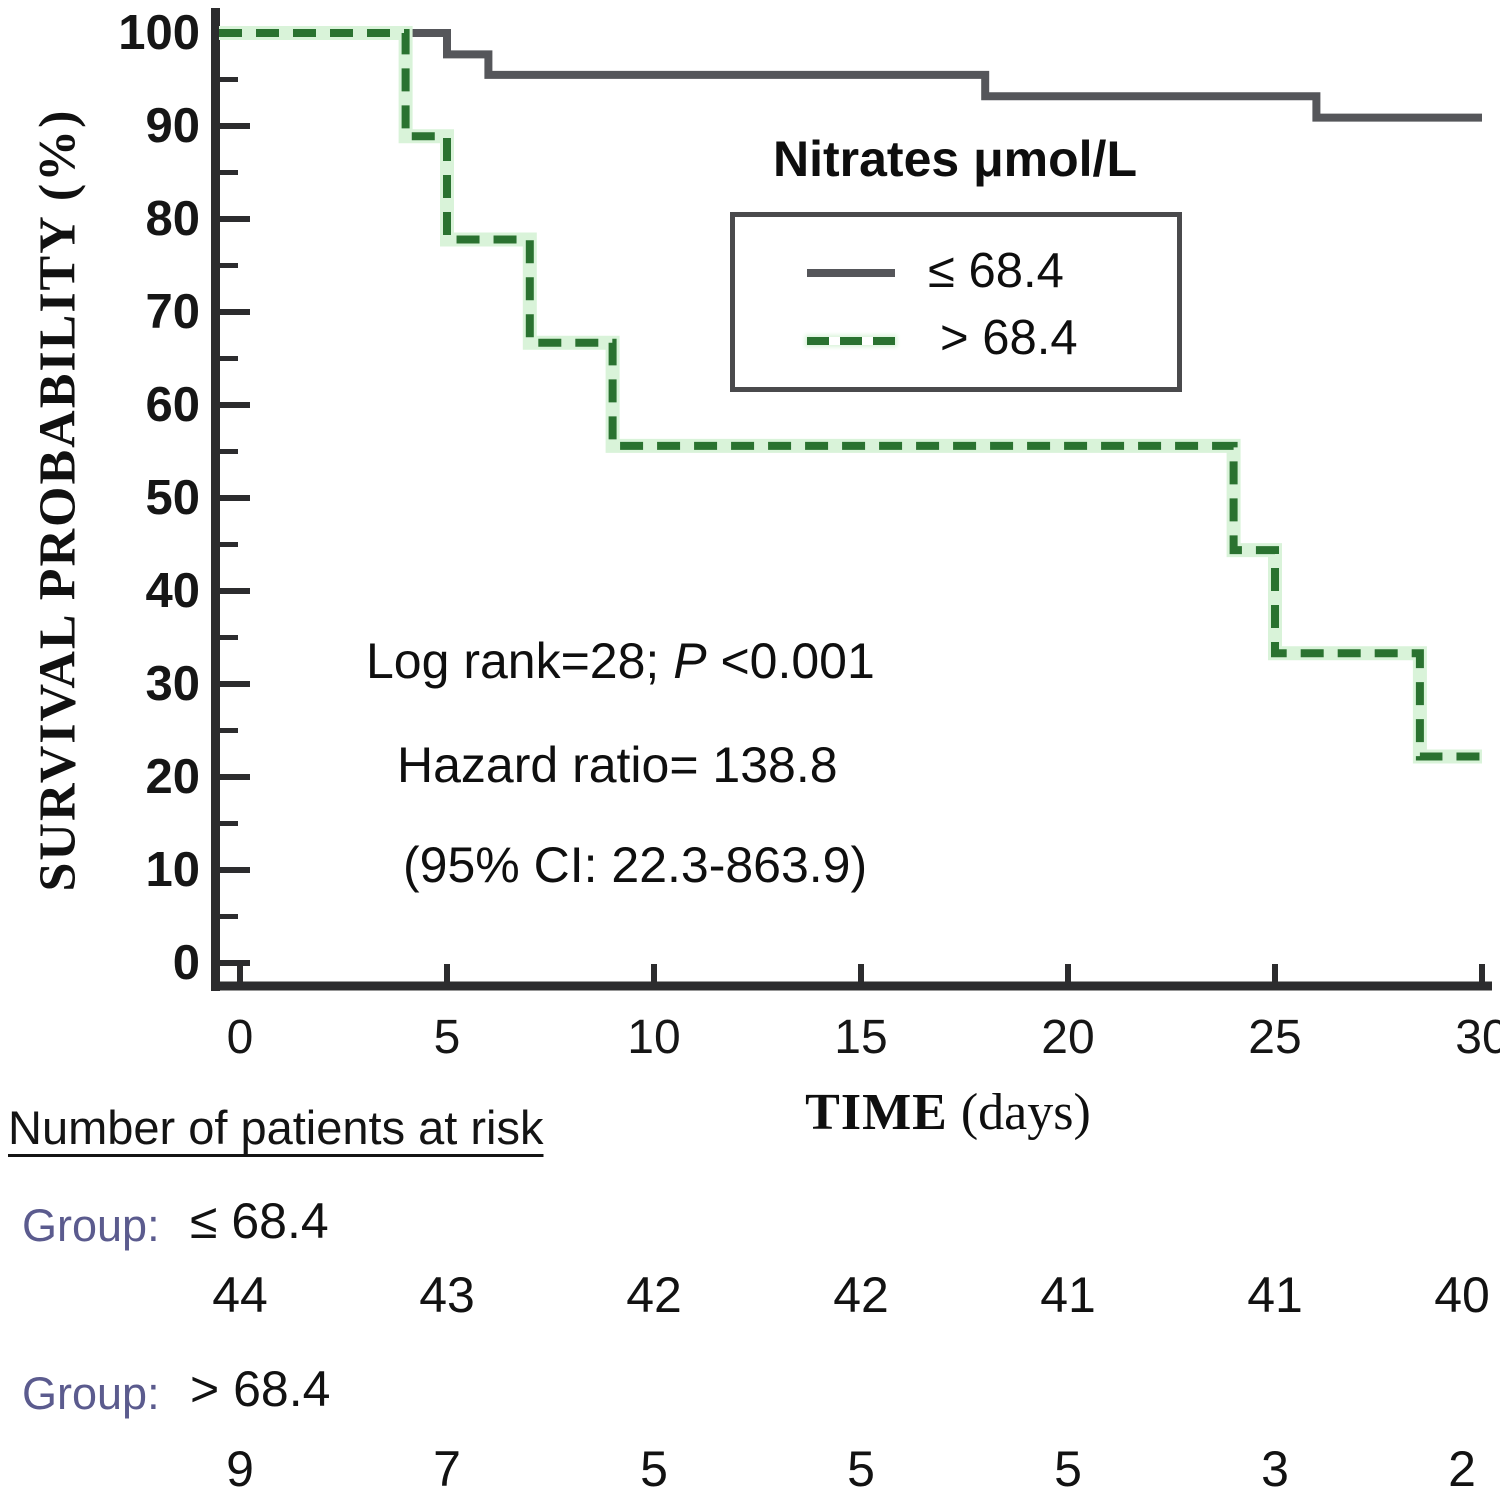  I want to click on x-tick-label: 30, so click(1477, 1037).